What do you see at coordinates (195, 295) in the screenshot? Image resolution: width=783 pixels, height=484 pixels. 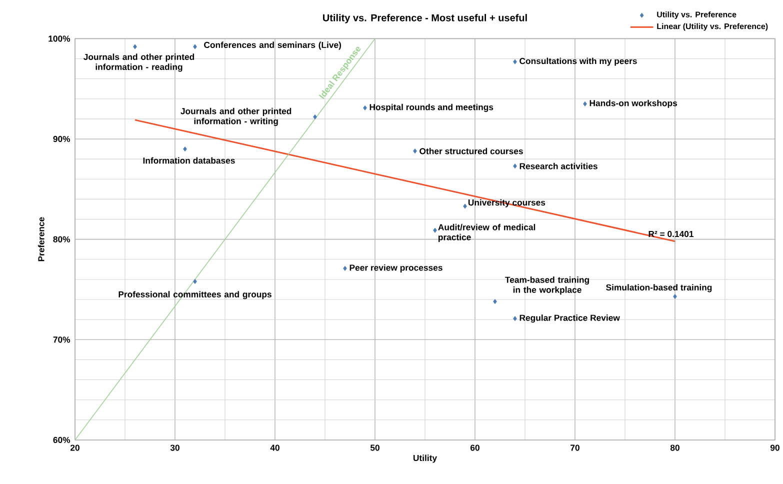 I see `annotation: Professional committees and groups` at bounding box center [195, 295].